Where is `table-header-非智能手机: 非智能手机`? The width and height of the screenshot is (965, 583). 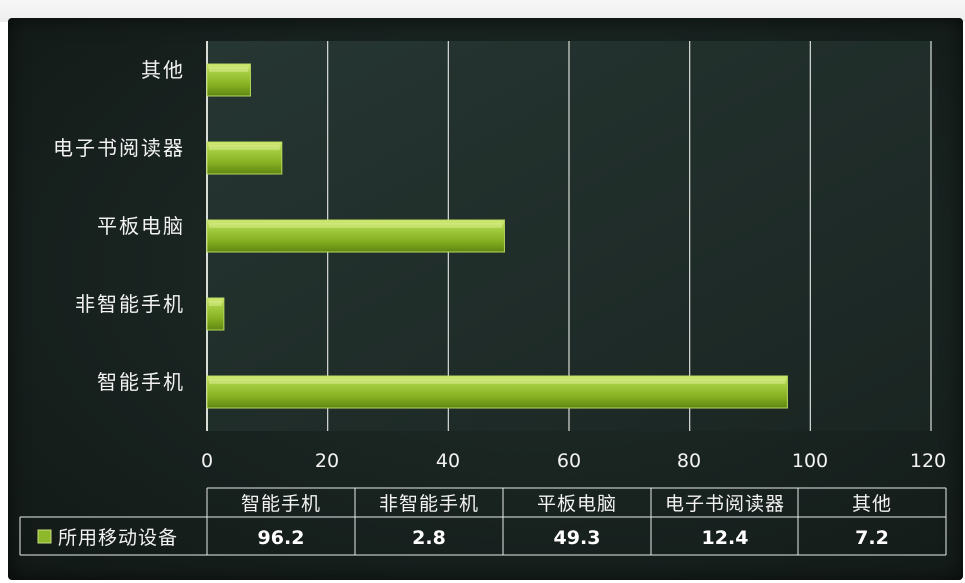 table-header-非智能手机: 非智能手机 is located at coordinates (429, 504).